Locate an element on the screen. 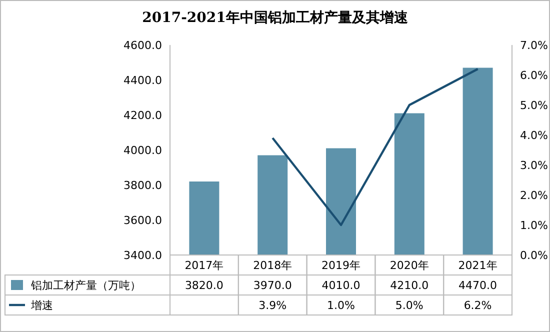 The height and width of the screenshot is (332, 550). y2-tick-label: 7.0% is located at coordinates (534, 45).